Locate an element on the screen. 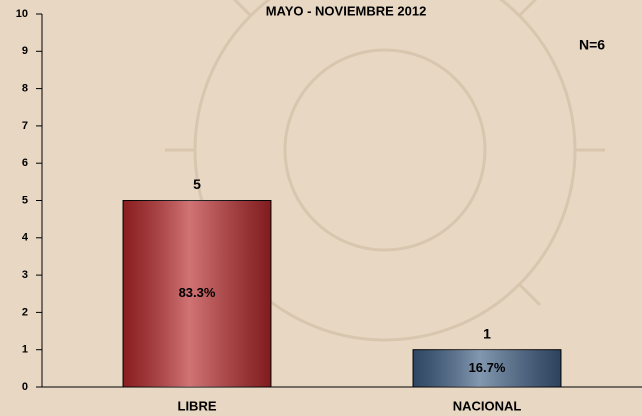 The image size is (642, 416). y-tick-label: 5 is located at coordinates (25, 200).